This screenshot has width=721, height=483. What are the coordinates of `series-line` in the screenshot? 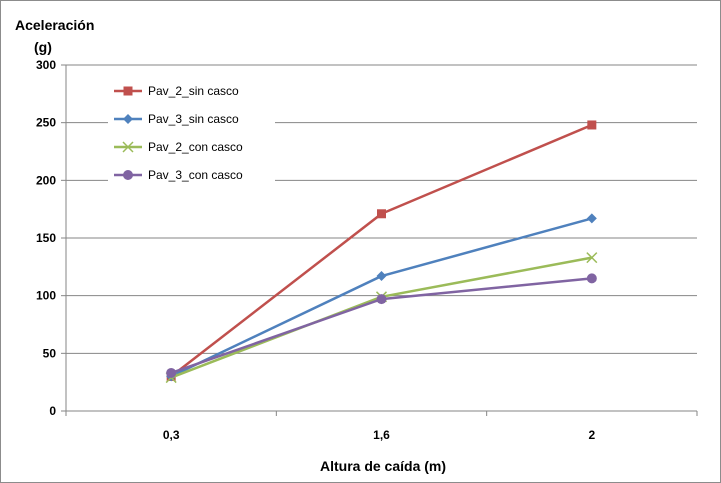 It's located at (381, 325).